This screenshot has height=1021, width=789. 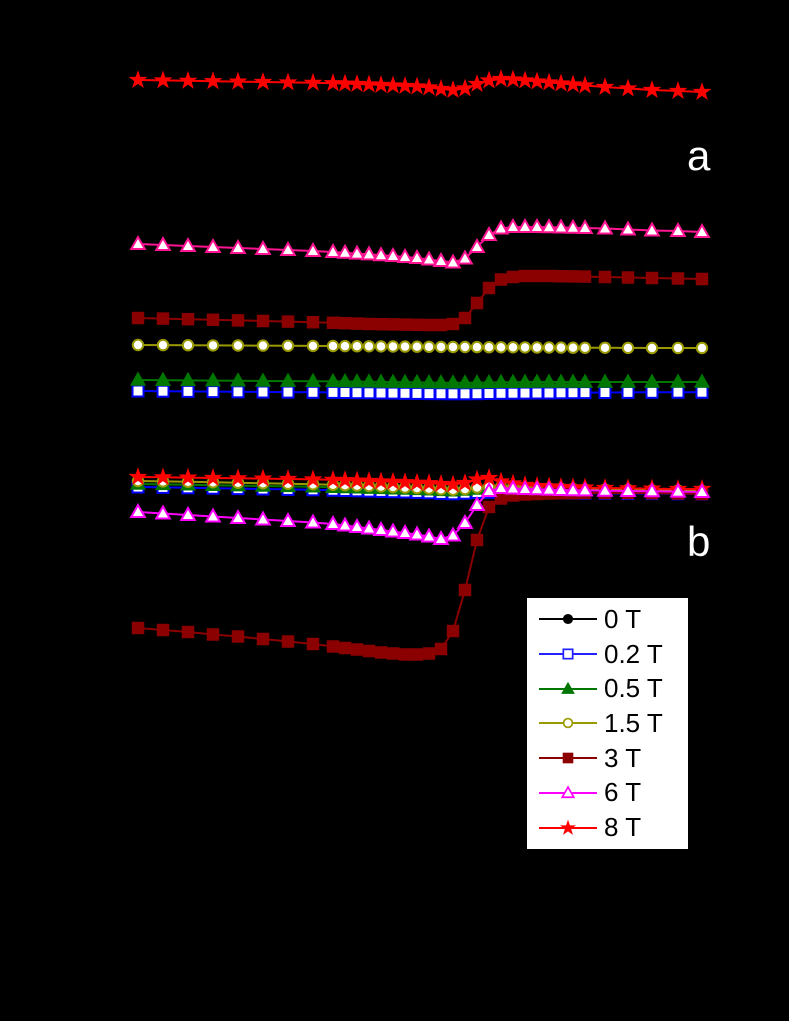 I want to click on legend-entry-6-t: 6 T, so click(x=612, y=792).